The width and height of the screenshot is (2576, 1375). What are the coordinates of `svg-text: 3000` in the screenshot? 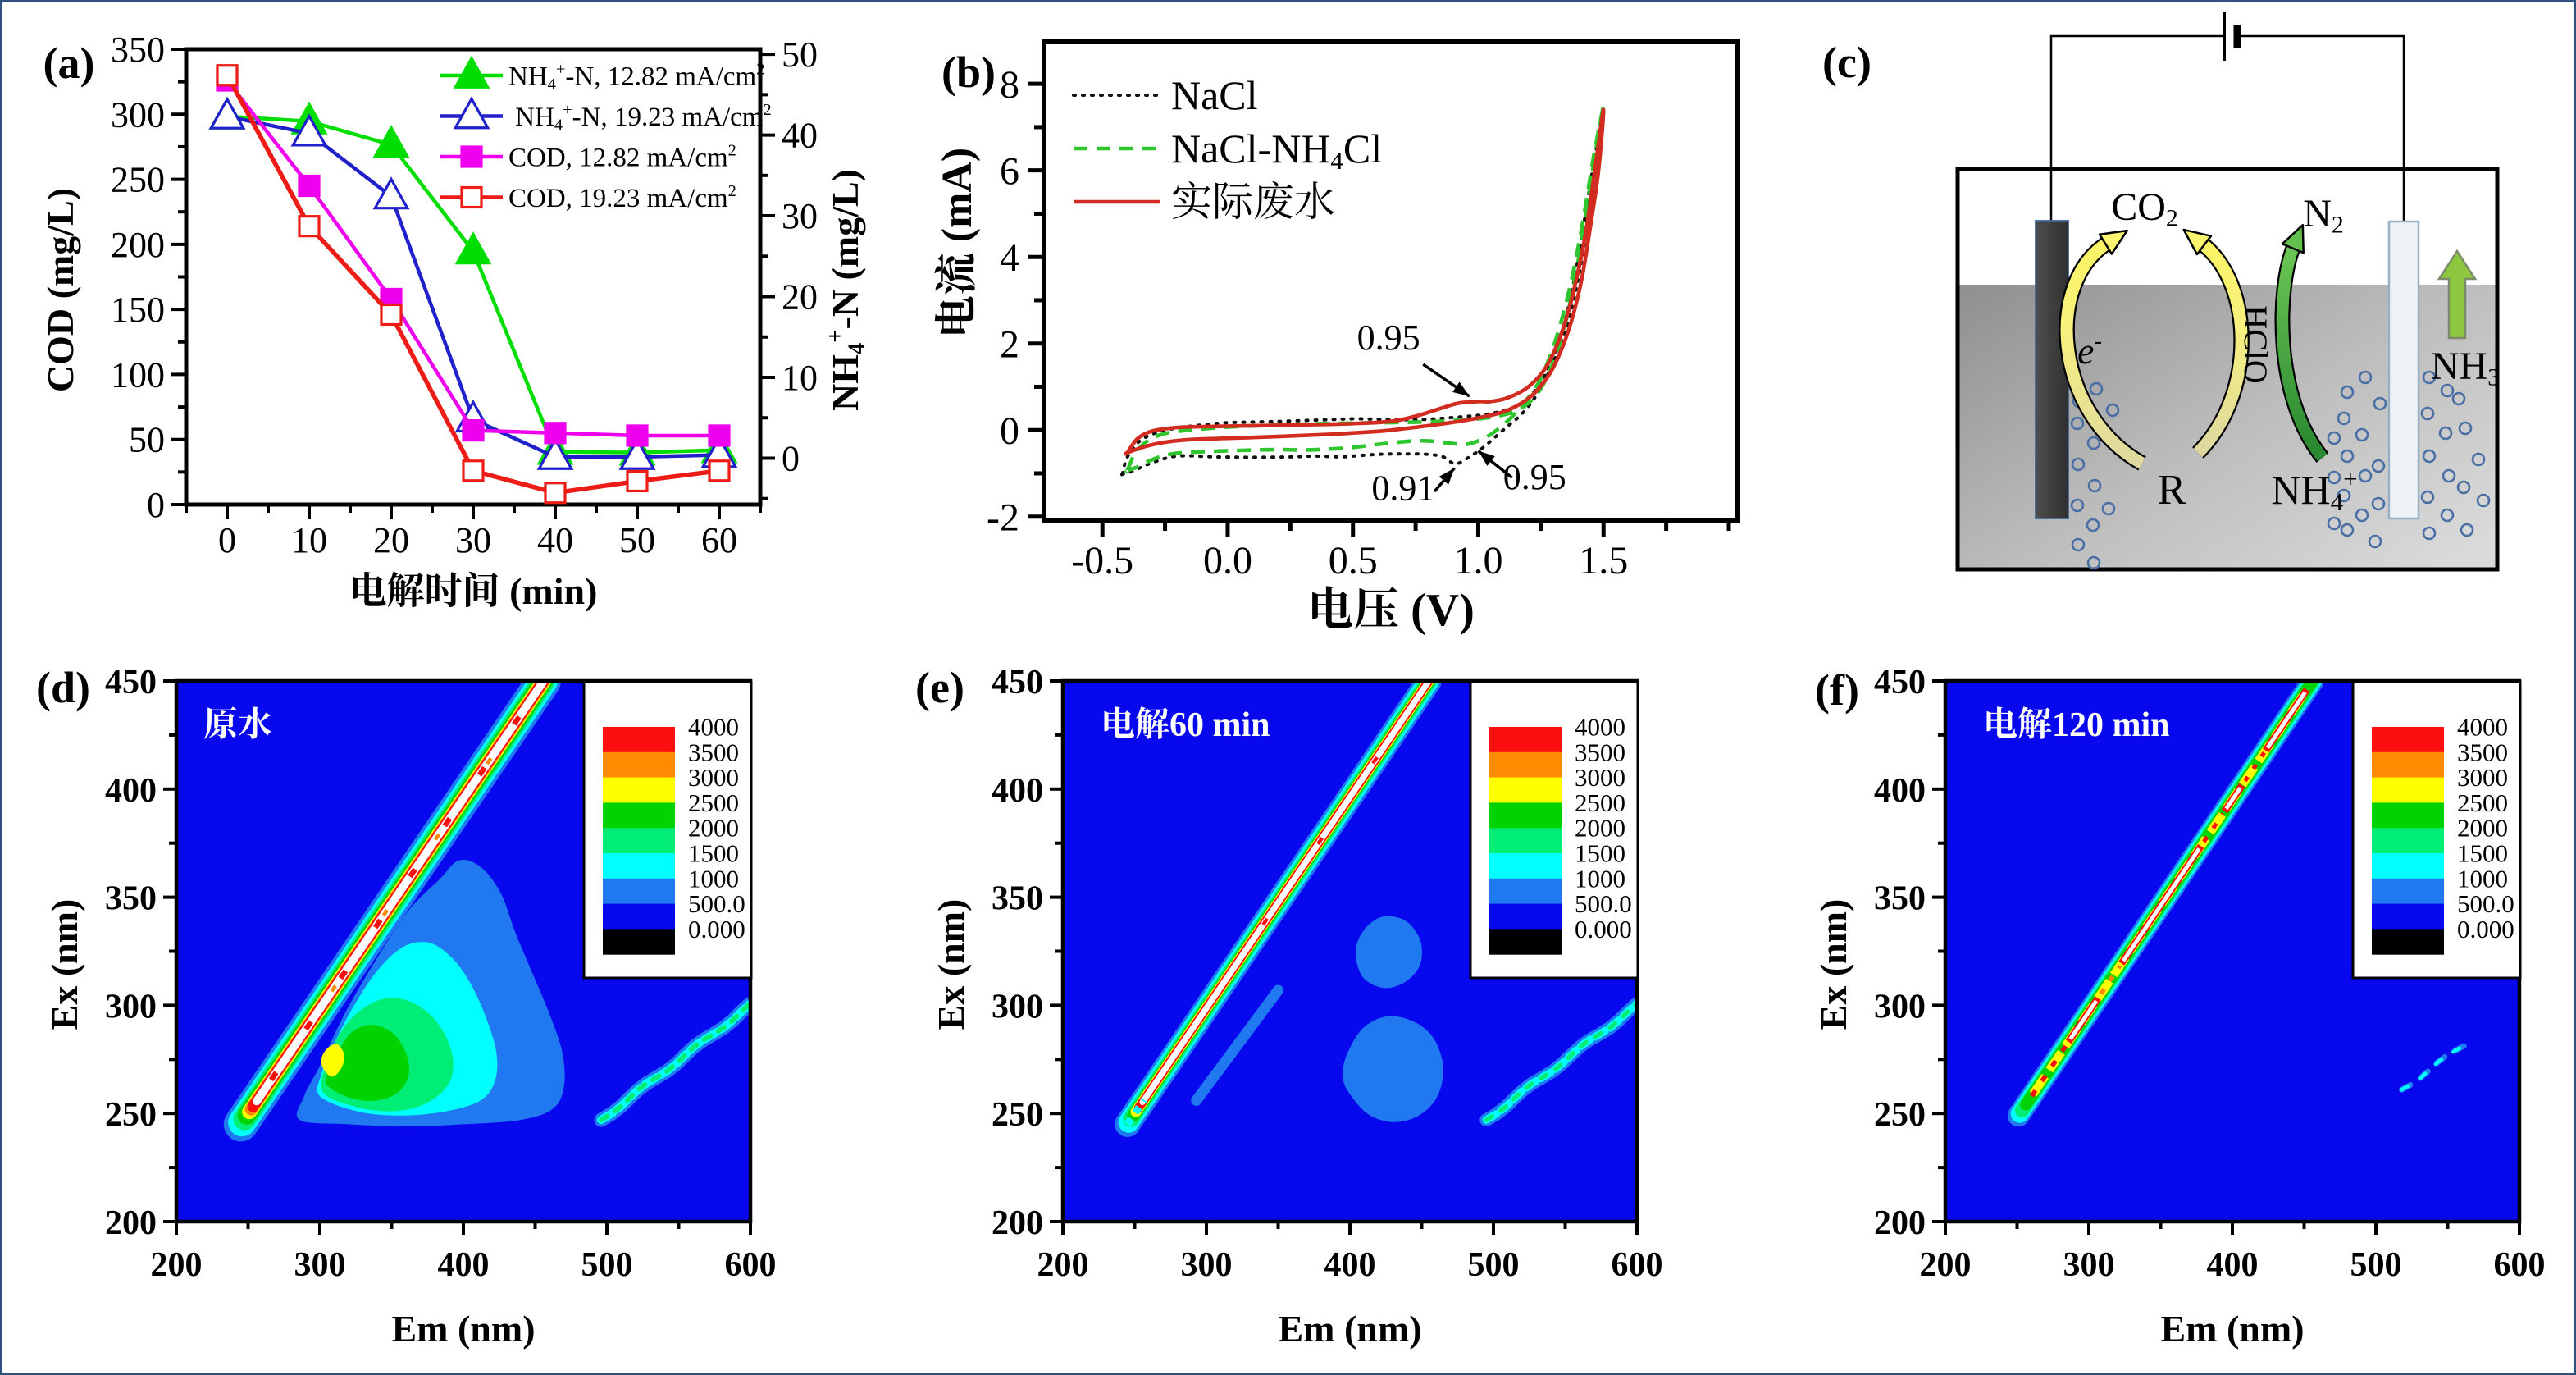 It's located at (2482, 777).